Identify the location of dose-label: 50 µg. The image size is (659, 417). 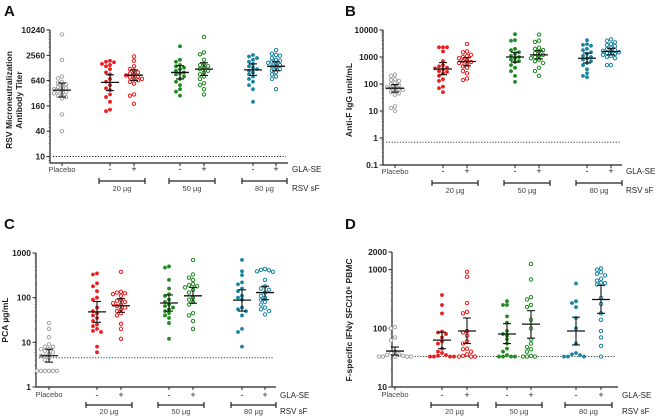
(519, 411).